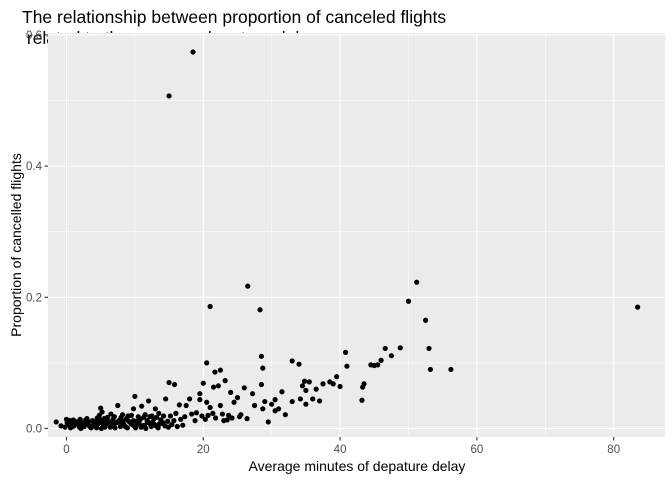 The height and width of the screenshot is (480, 672). Describe the element at coordinates (66, 450) in the screenshot. I see `x-tick-label: 0` at that location.